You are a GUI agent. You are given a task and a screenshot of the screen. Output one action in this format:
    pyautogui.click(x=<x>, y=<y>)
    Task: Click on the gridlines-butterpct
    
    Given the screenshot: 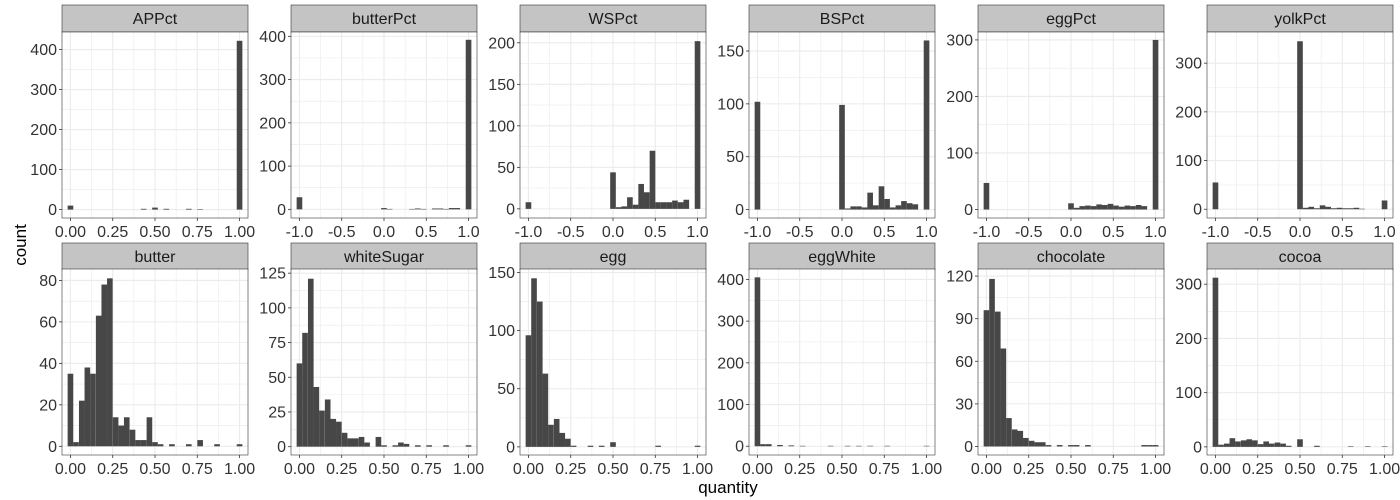 What is the action you would take?
    pyautogui.click(x=384, y=125)
    